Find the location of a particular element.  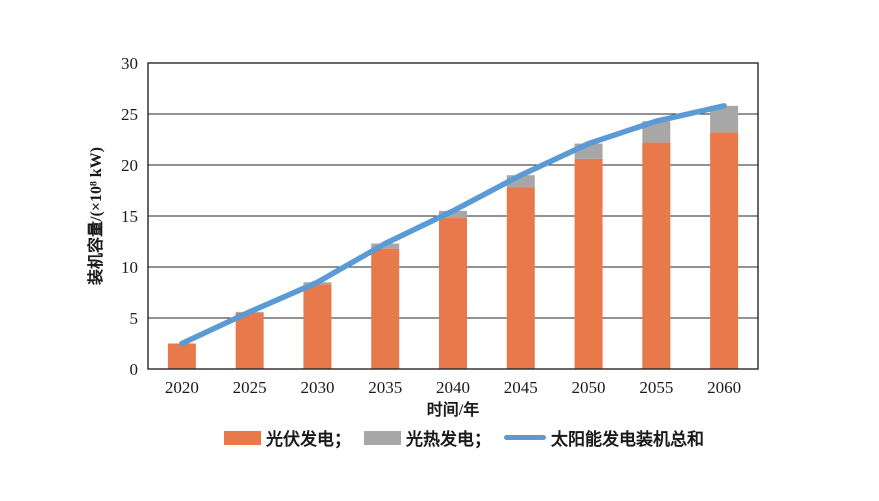

y-tick-label: 30 is located at coordinates (129, 63).